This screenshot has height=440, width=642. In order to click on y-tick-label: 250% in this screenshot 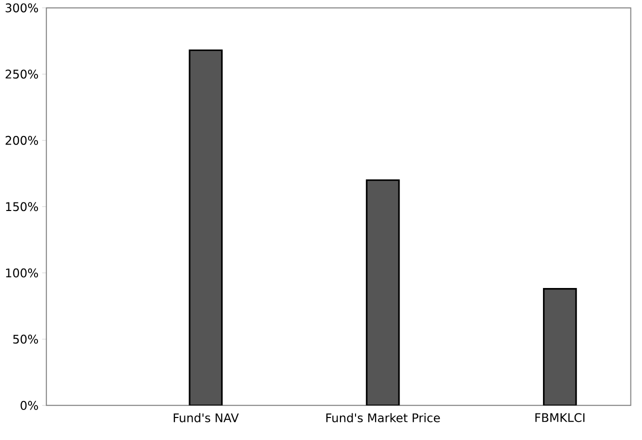, I will do `click(22, 74)`.